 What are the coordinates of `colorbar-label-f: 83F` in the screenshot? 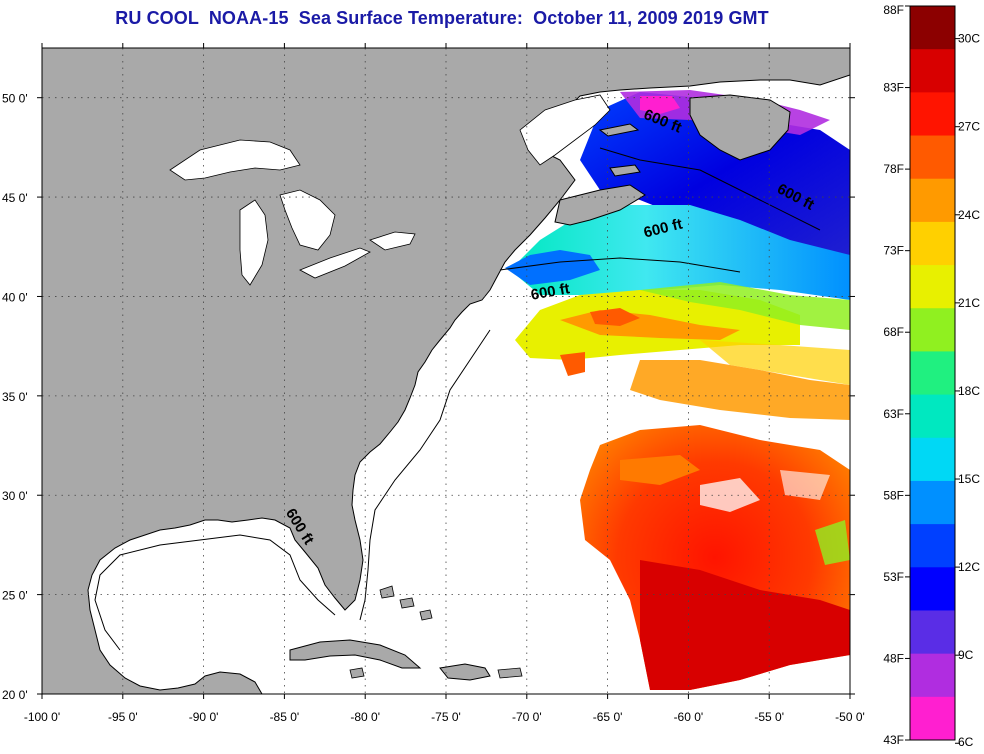 It's located at (893, 88).